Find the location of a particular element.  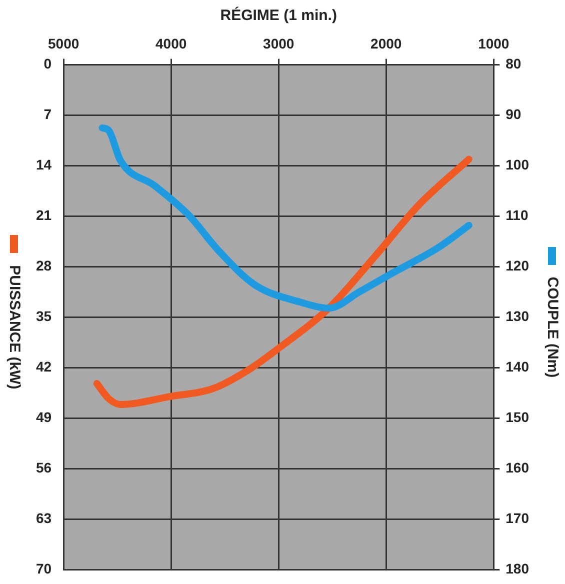

y-tick-label: 160 is located at coordinates (518, 468).